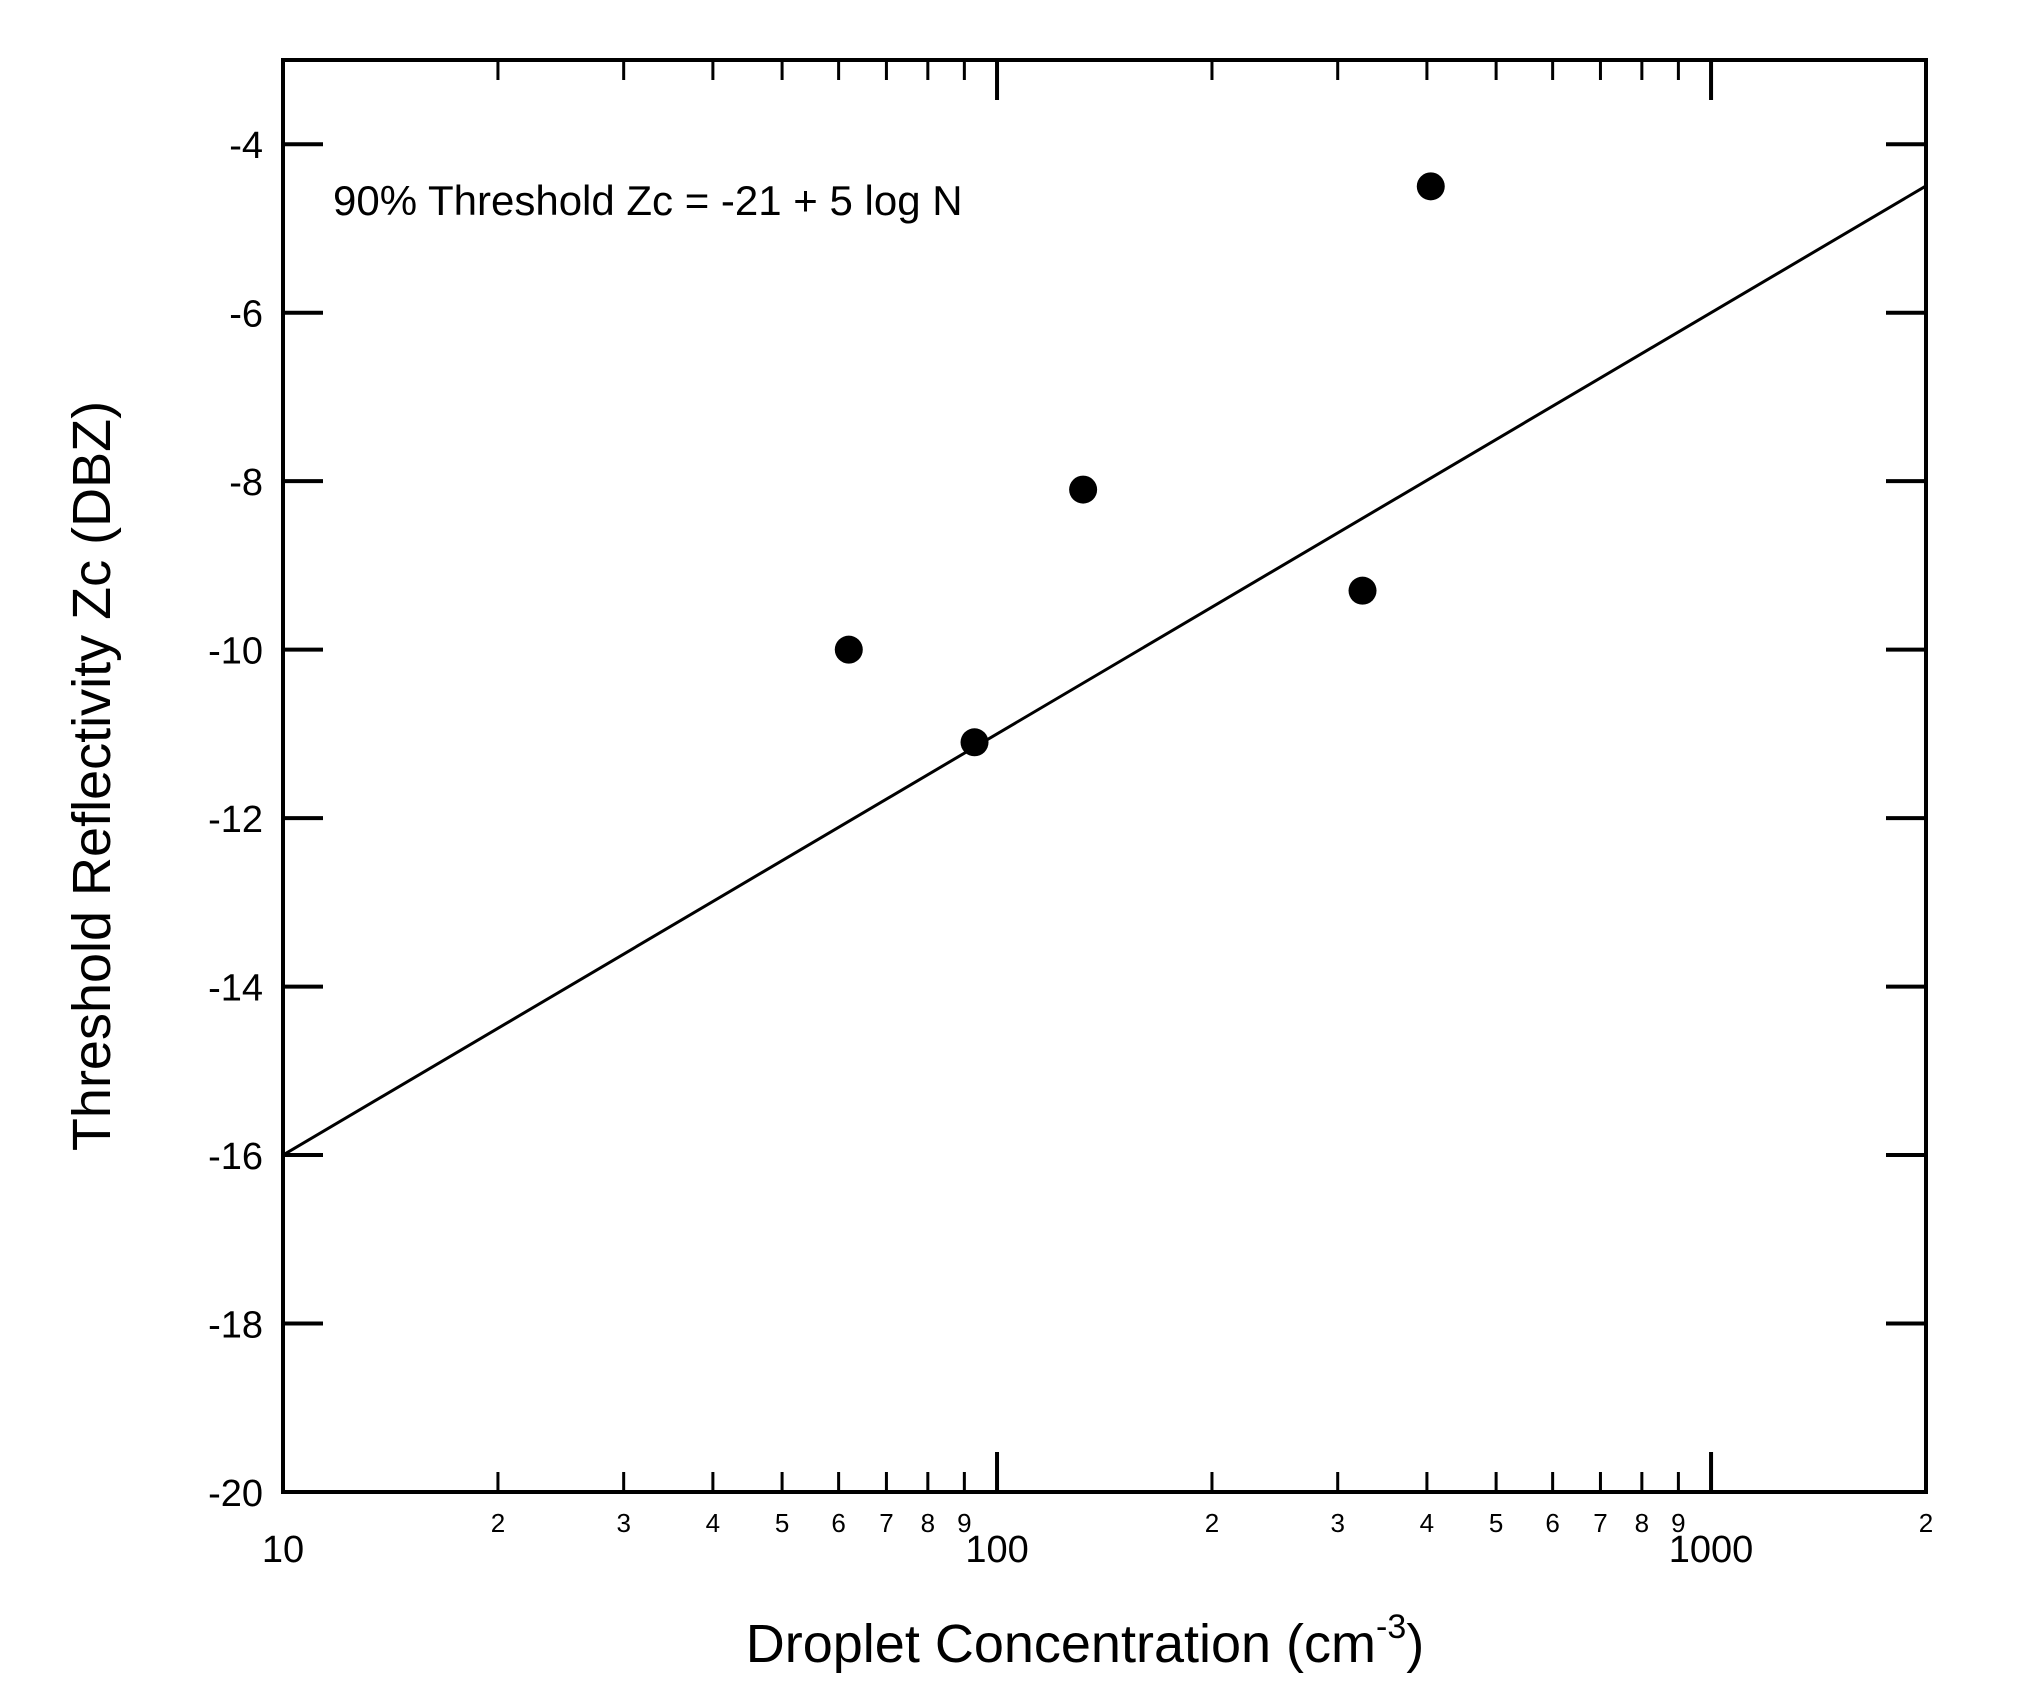 The height and width of the screenshot is (1690, 2037). Describe the element at coordinates (1139, 464) in the screenshot. I see `data-points` at that location.